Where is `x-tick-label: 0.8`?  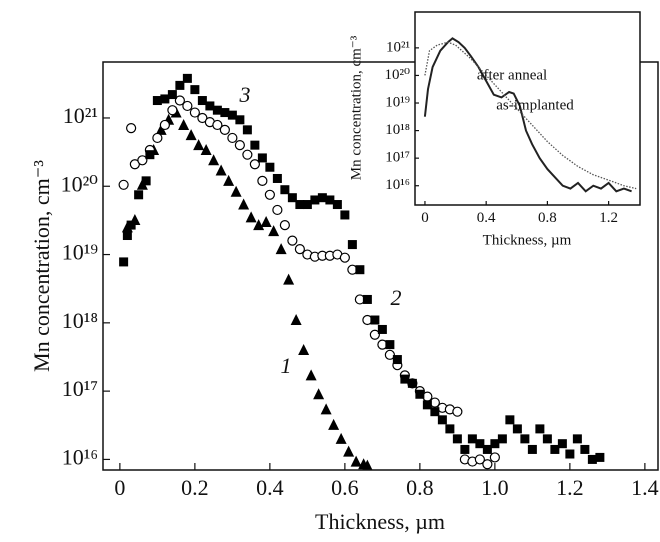
x-tick-label: 0.8 is located at coordinates (547, 218).